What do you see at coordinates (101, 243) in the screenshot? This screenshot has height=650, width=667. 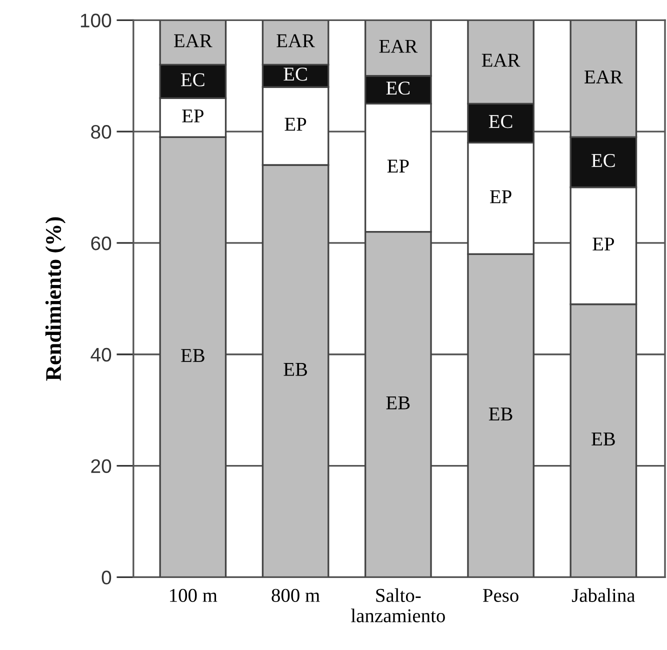 I see `y-tick-label: 60` at bounding box center [101, 243].